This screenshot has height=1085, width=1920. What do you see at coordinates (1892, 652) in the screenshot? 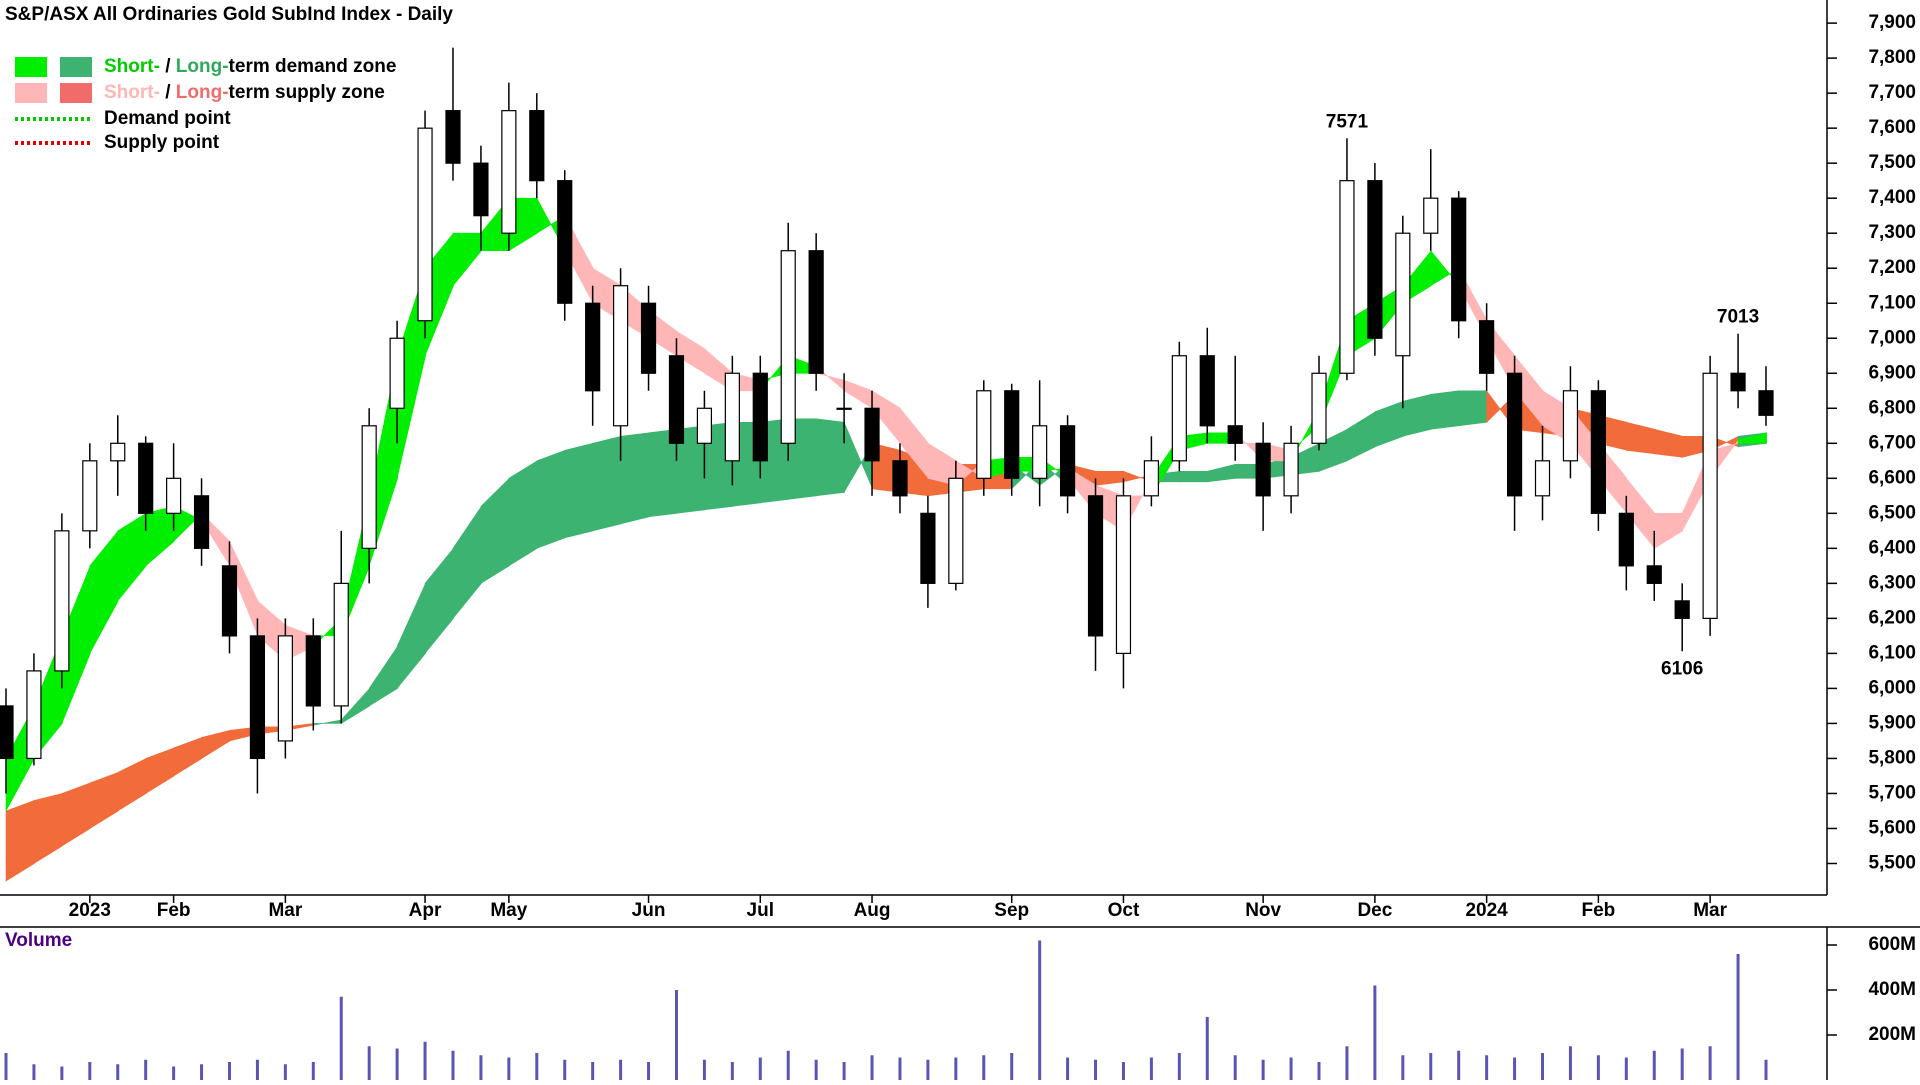
I see `y-tick-label: 6,100` at bounding box center [1892, 652].